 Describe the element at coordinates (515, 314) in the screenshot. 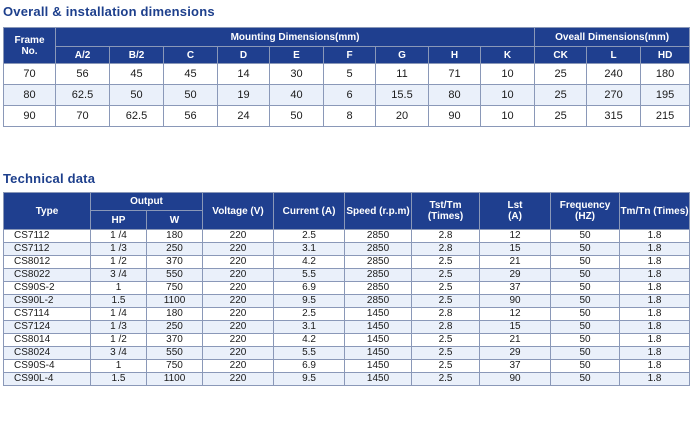

I see `spec-cell: 12` at that location.